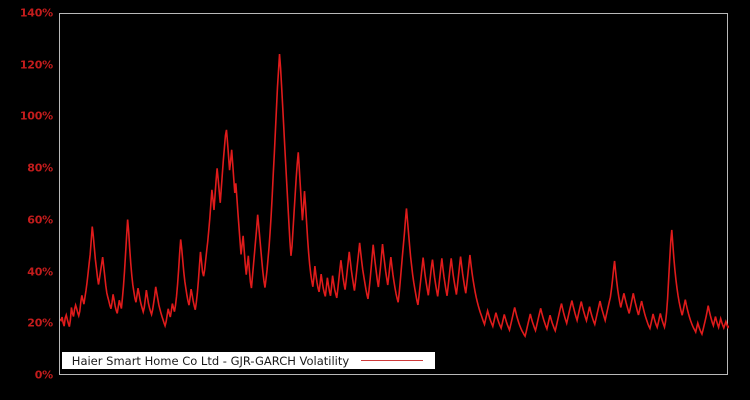 Image resolution: width=750 pixels, height=400 pixels. Describe the element at coordinates (29, 200) in the screenshot. I see `y-axis: 0% 20% 40% 60% 80% 100% 120% 140%` at that location.